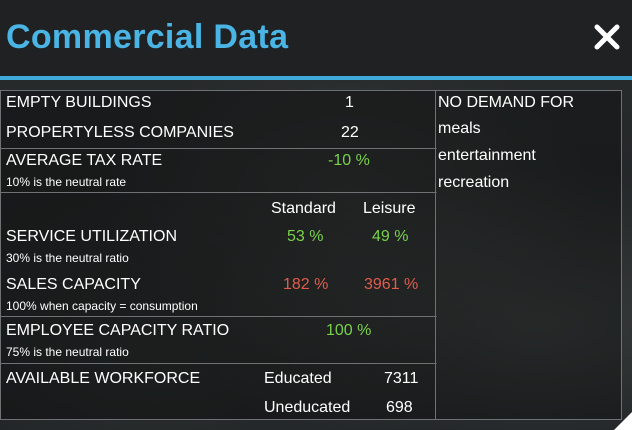 Image resolution: width=632 pixels, height=430 pixels. I want to click on service-utilization-label: SERVICE UTILIZATION, so click(91, 236).